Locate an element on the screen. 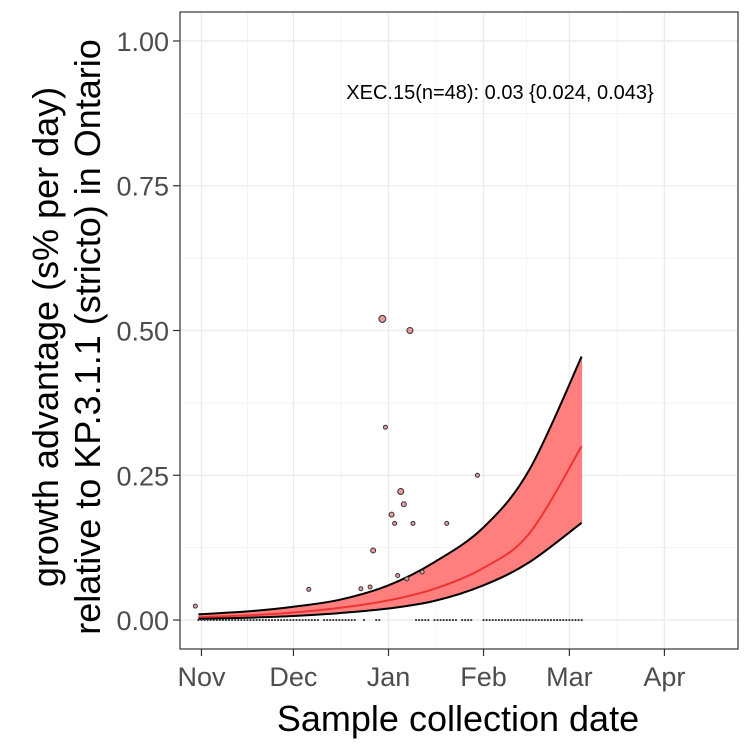  x-tick-label: Dec is located at coordinates (293, 677).